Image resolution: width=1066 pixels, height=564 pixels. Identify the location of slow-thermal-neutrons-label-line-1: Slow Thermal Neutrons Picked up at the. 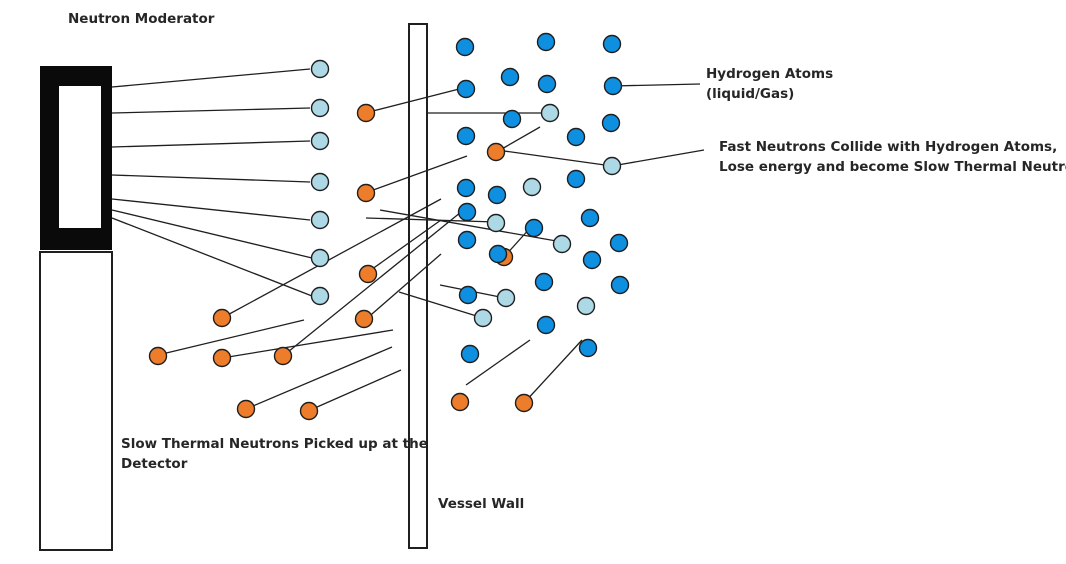
(274, 444).